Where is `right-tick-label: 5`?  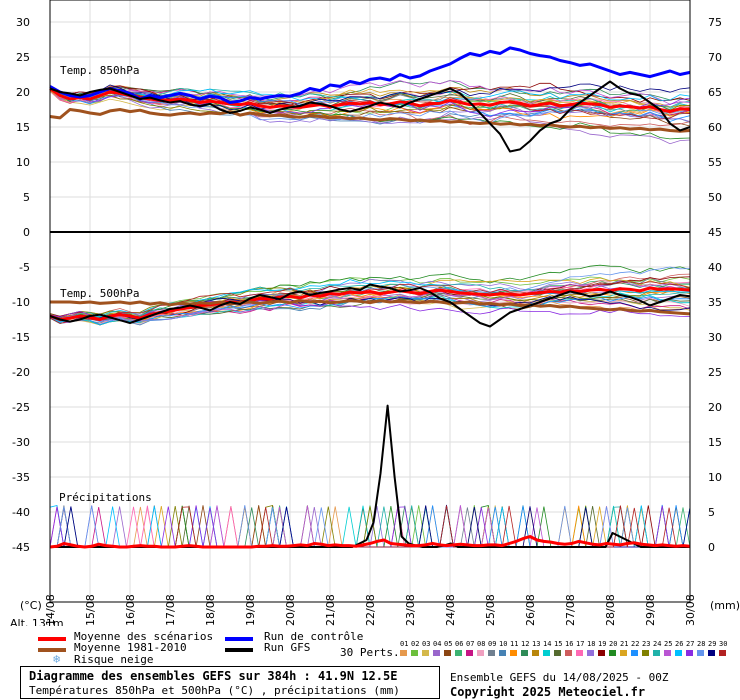
right-tick-label: 5 is located at coordinates (711, 512).